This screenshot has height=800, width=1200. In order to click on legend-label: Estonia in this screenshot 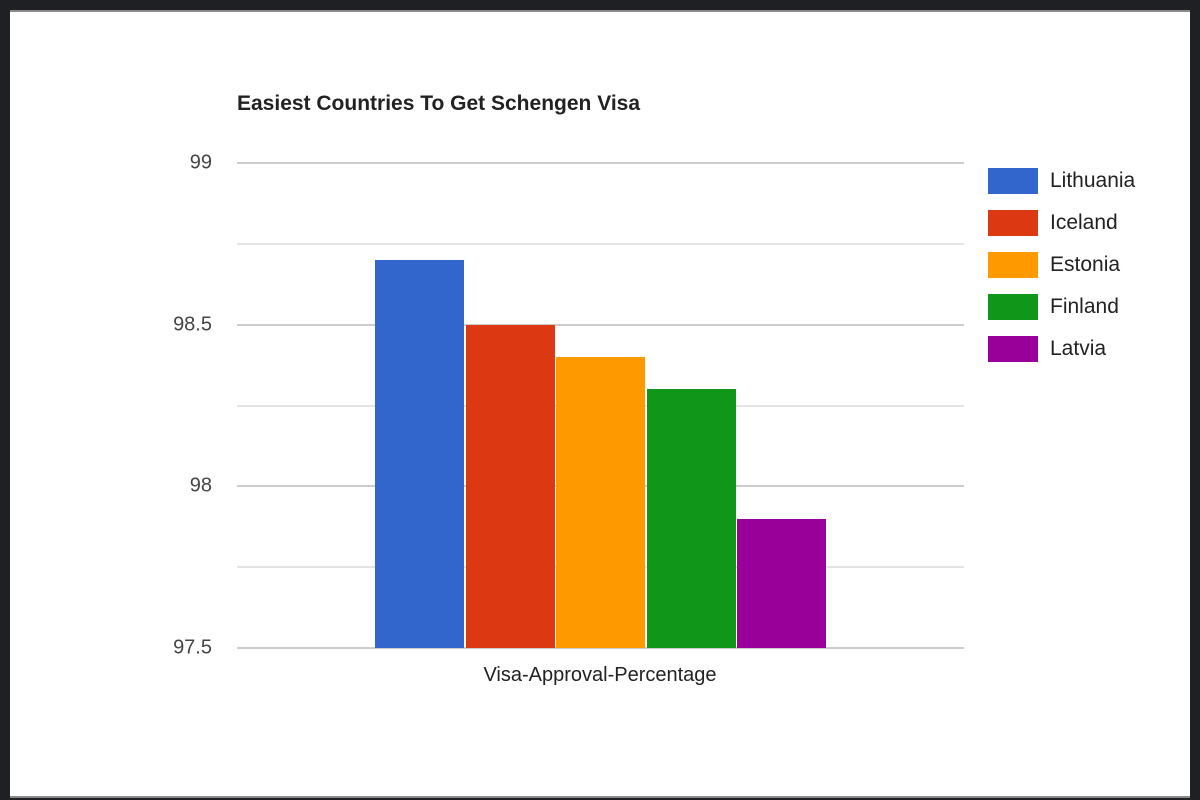, I will do `click(1085, 264)`.